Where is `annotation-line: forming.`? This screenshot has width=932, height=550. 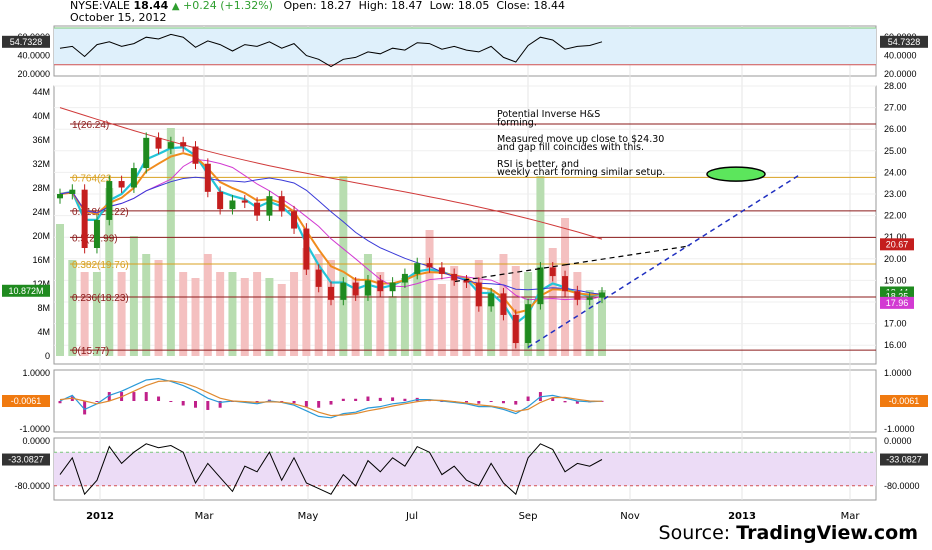 annotation-line: forming. is located at coordinates (517, 122).